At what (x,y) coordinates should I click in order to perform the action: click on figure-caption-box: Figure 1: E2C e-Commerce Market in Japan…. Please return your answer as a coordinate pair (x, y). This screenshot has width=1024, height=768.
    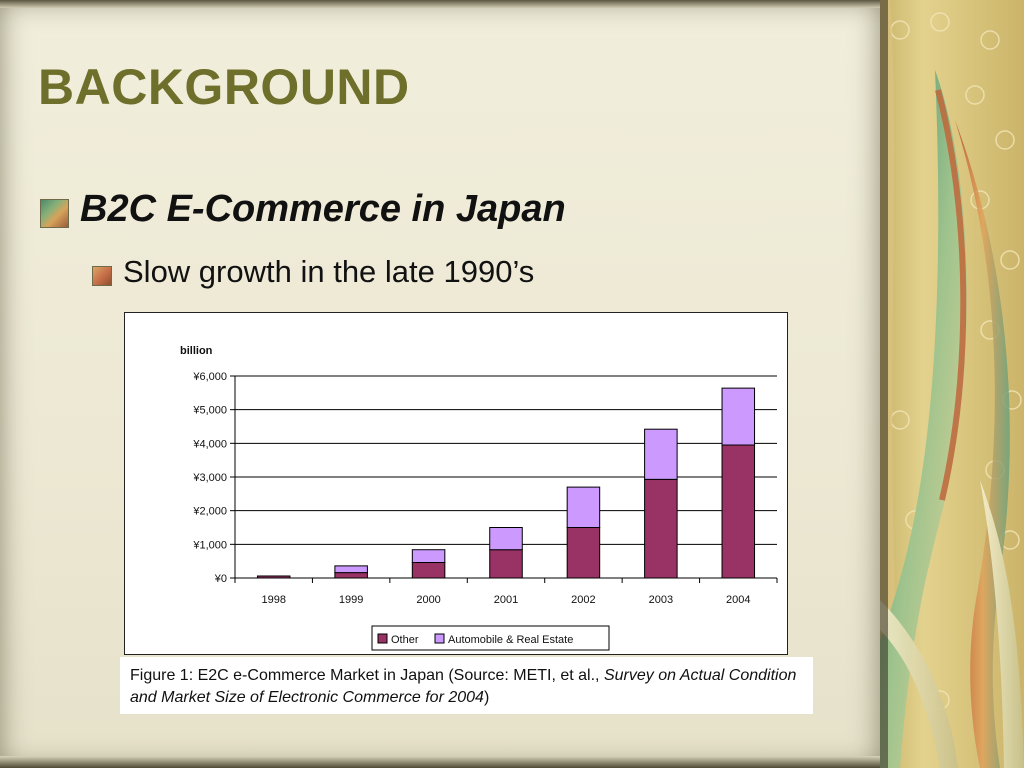
    Looking at the image, I should click on (466, 685).